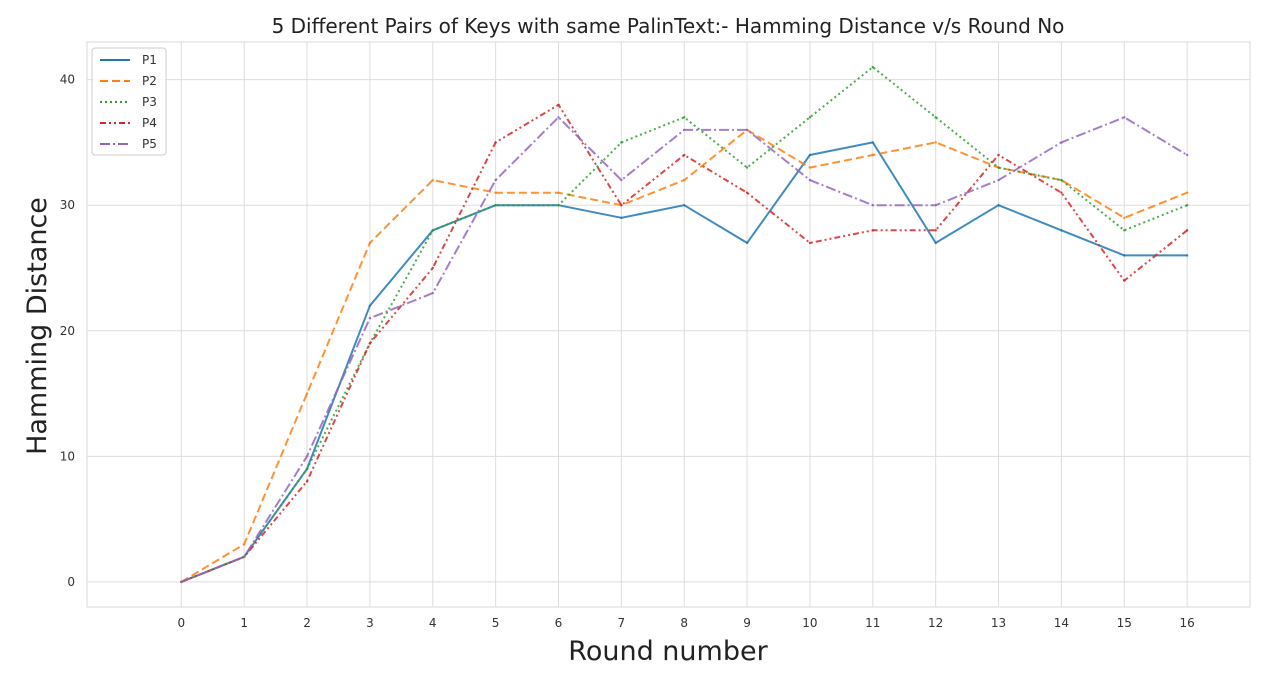 This screenshot has width=1280, height=687. I want to click on y-axis-ticks: 0 10 20 30 40, so click(67, 331).